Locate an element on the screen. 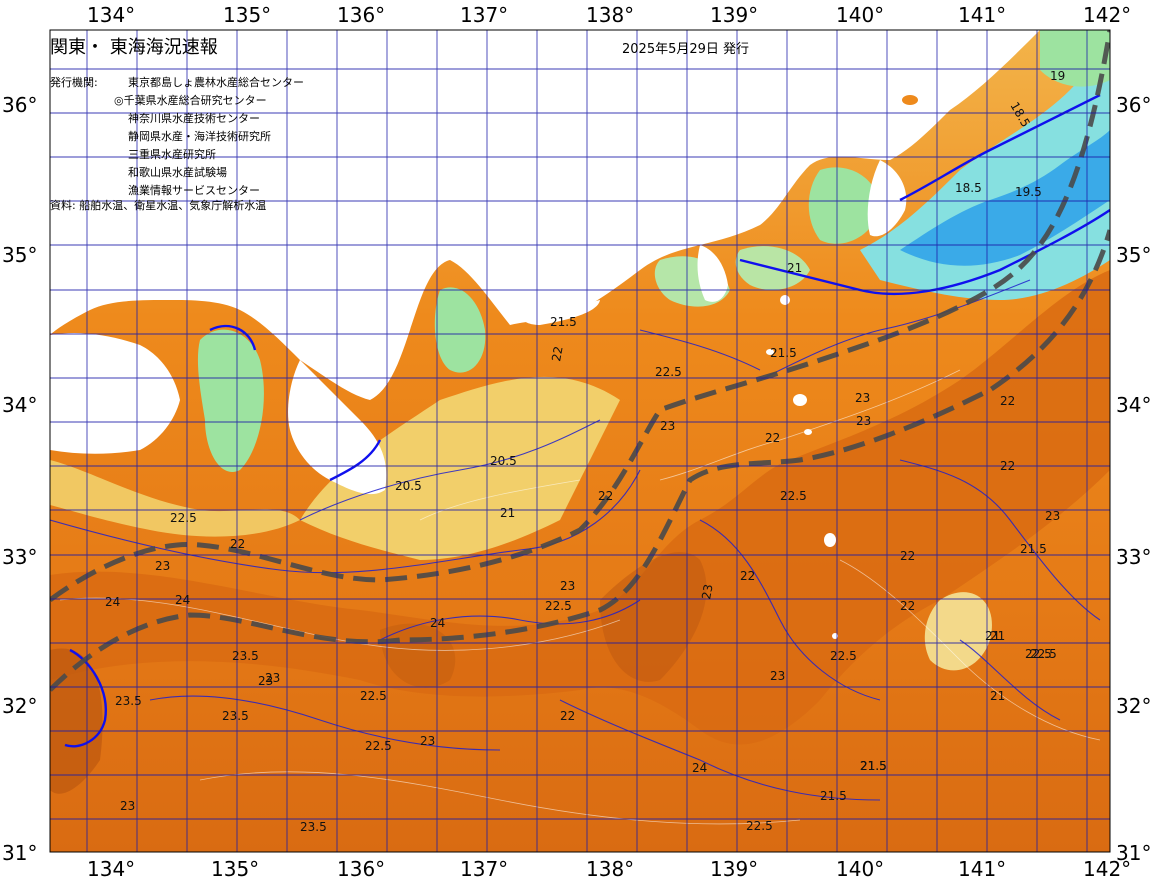  island is located at coordinates (910, 100).